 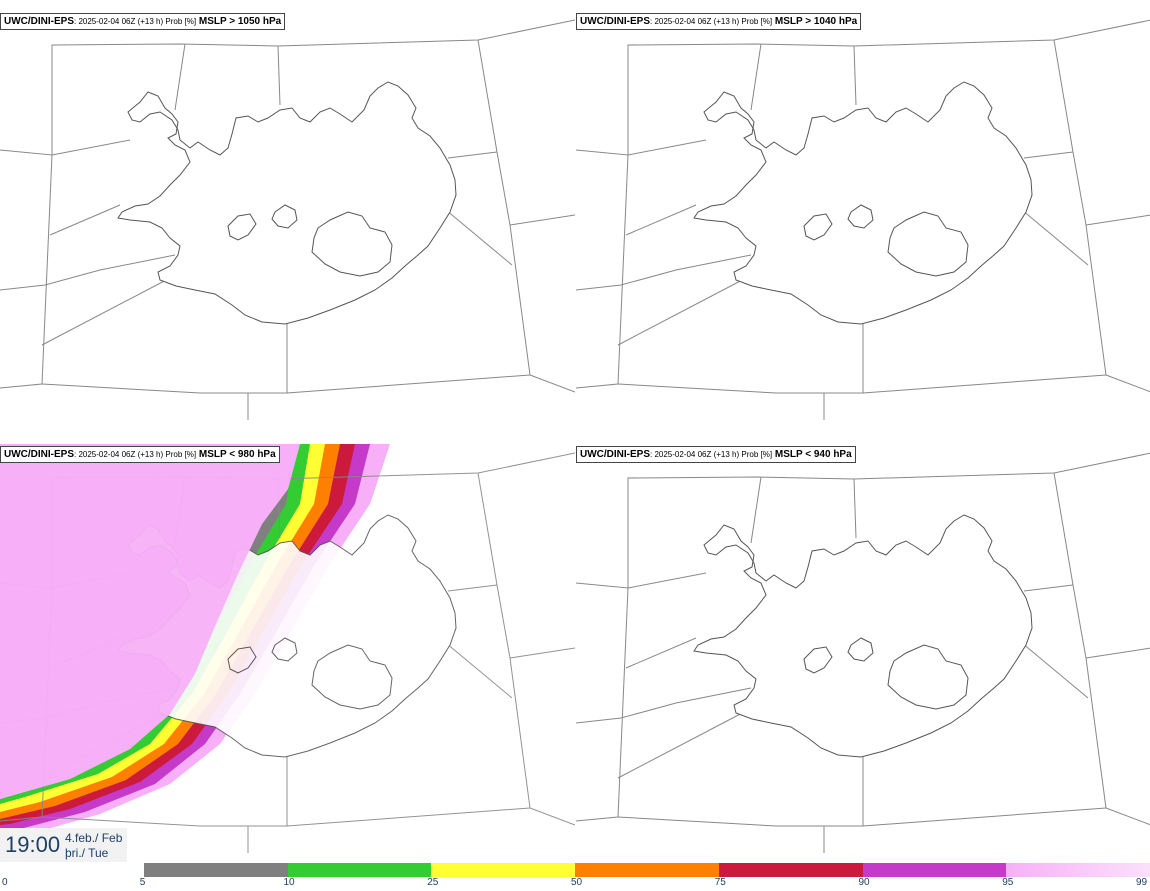 I want to click on colorbar-tick-label: 99, so click(x=1142, y=882).